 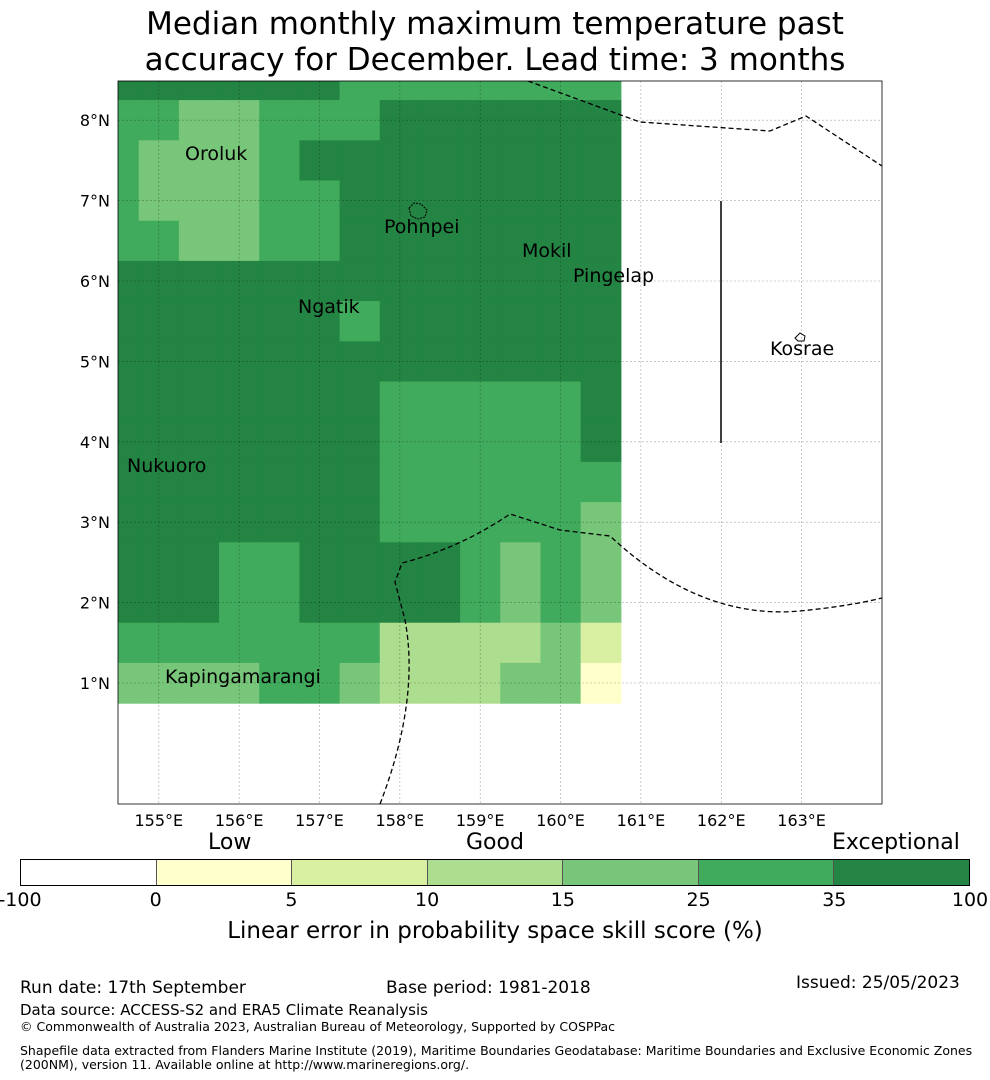 What do you see at coordinates (95, 201) in the screenshot?
I see `latitude-label: 7°N` at bounding box center [95, 201].